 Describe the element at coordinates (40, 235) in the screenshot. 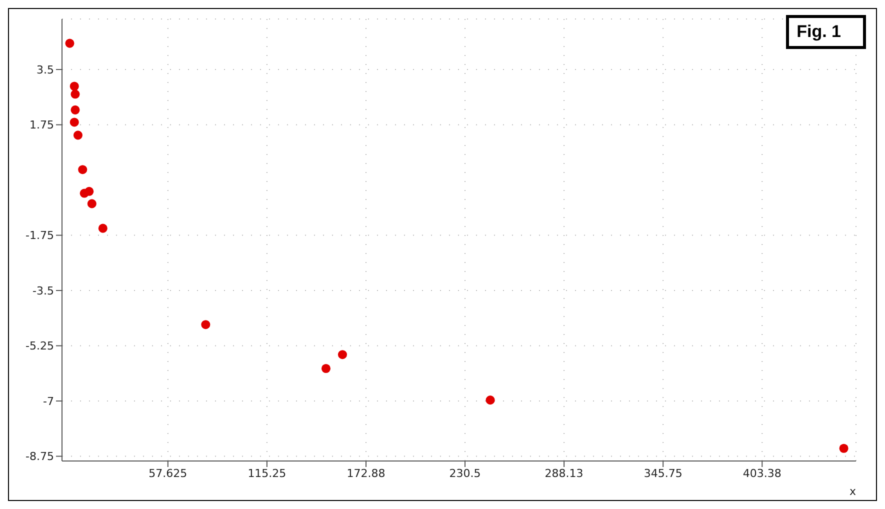

I see `y-tick-label: -1.75` at that location.